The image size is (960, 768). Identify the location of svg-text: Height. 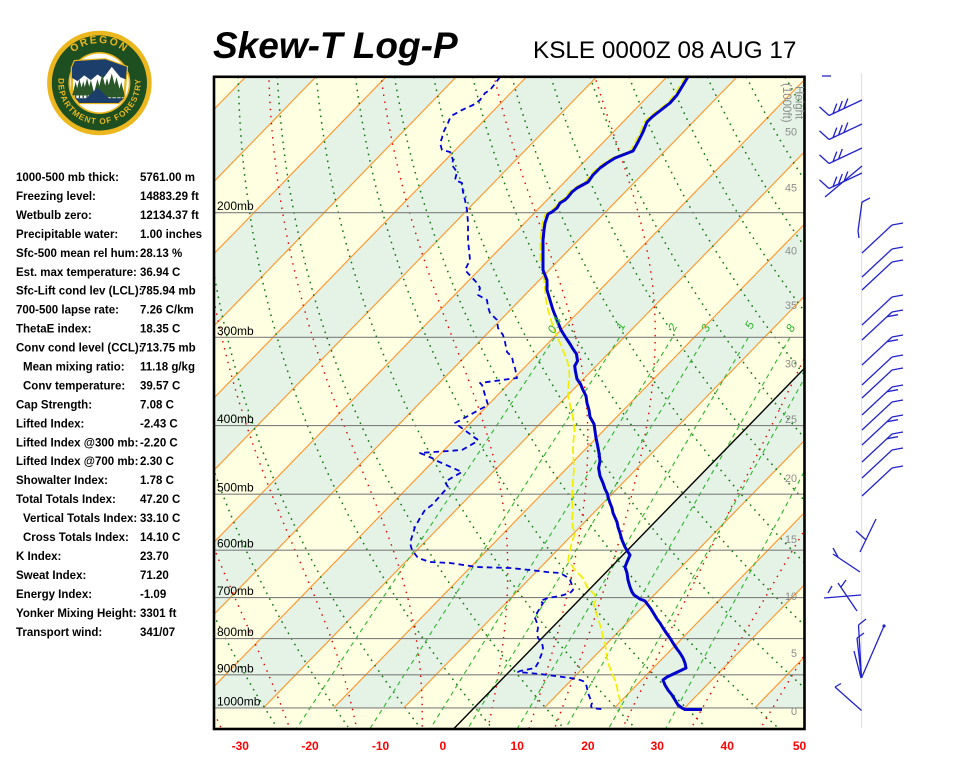
(799, 103).